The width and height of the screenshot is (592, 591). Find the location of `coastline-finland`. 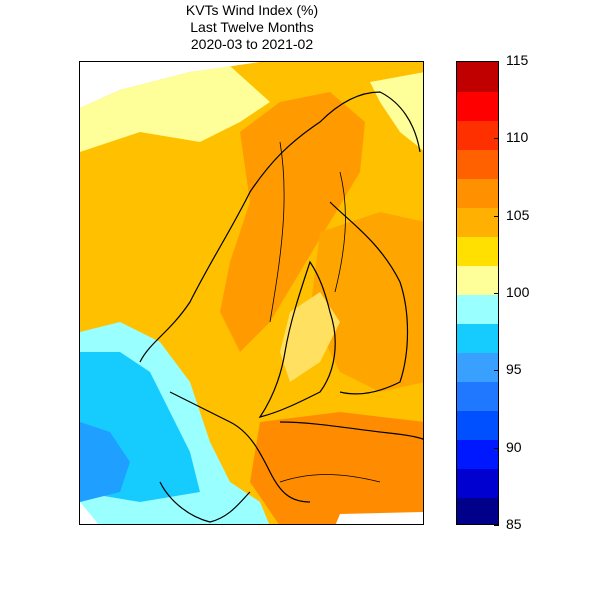

coastline-finland is located at coordinates (369, 298).